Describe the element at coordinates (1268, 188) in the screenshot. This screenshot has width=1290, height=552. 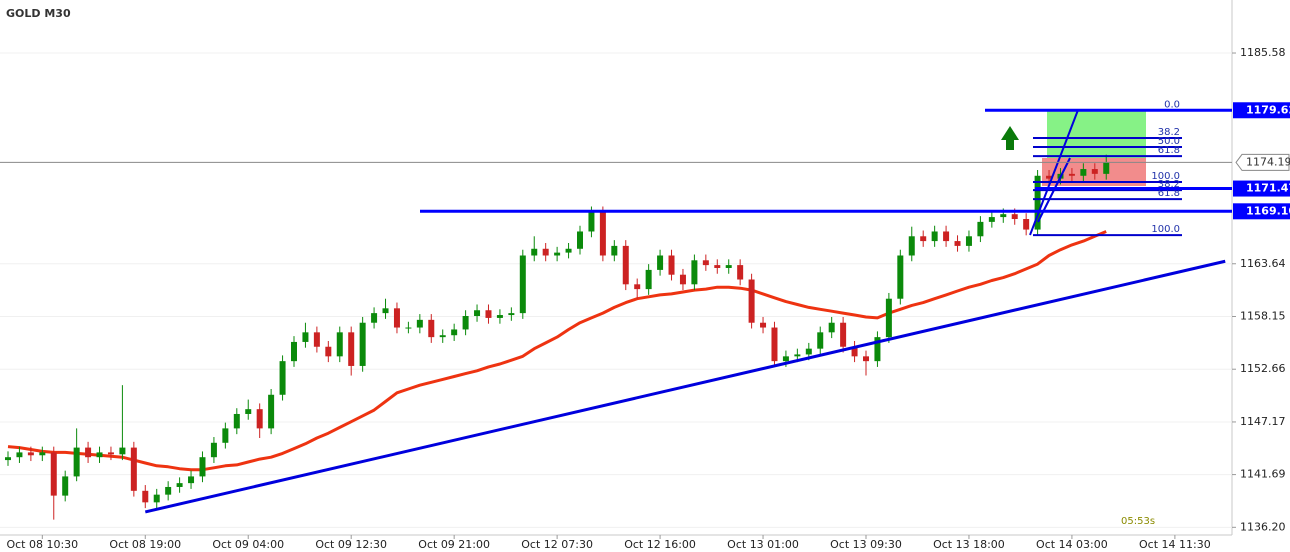
I see `price-tag-label: 1171.47` at that location.